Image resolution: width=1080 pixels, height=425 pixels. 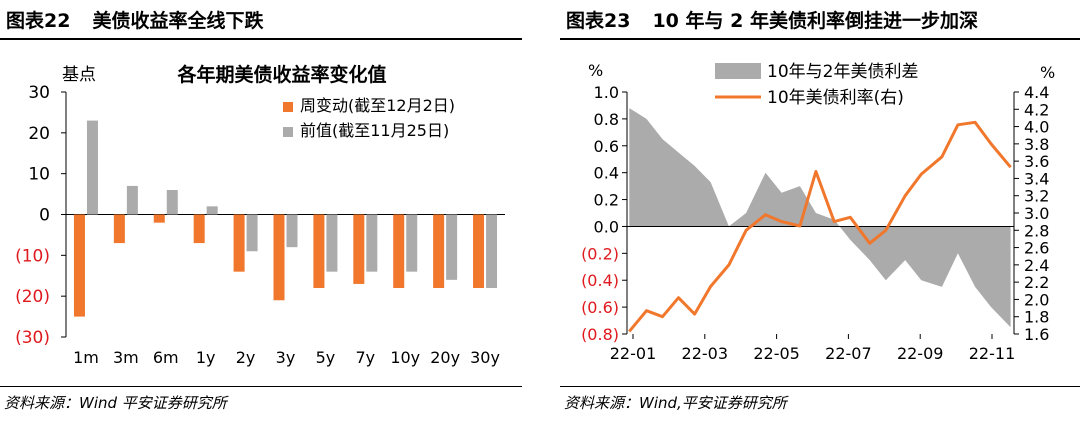 I want to click on right-source-note: 资料来源：Wind,平安证券研究所, so click(x=675, y=403).